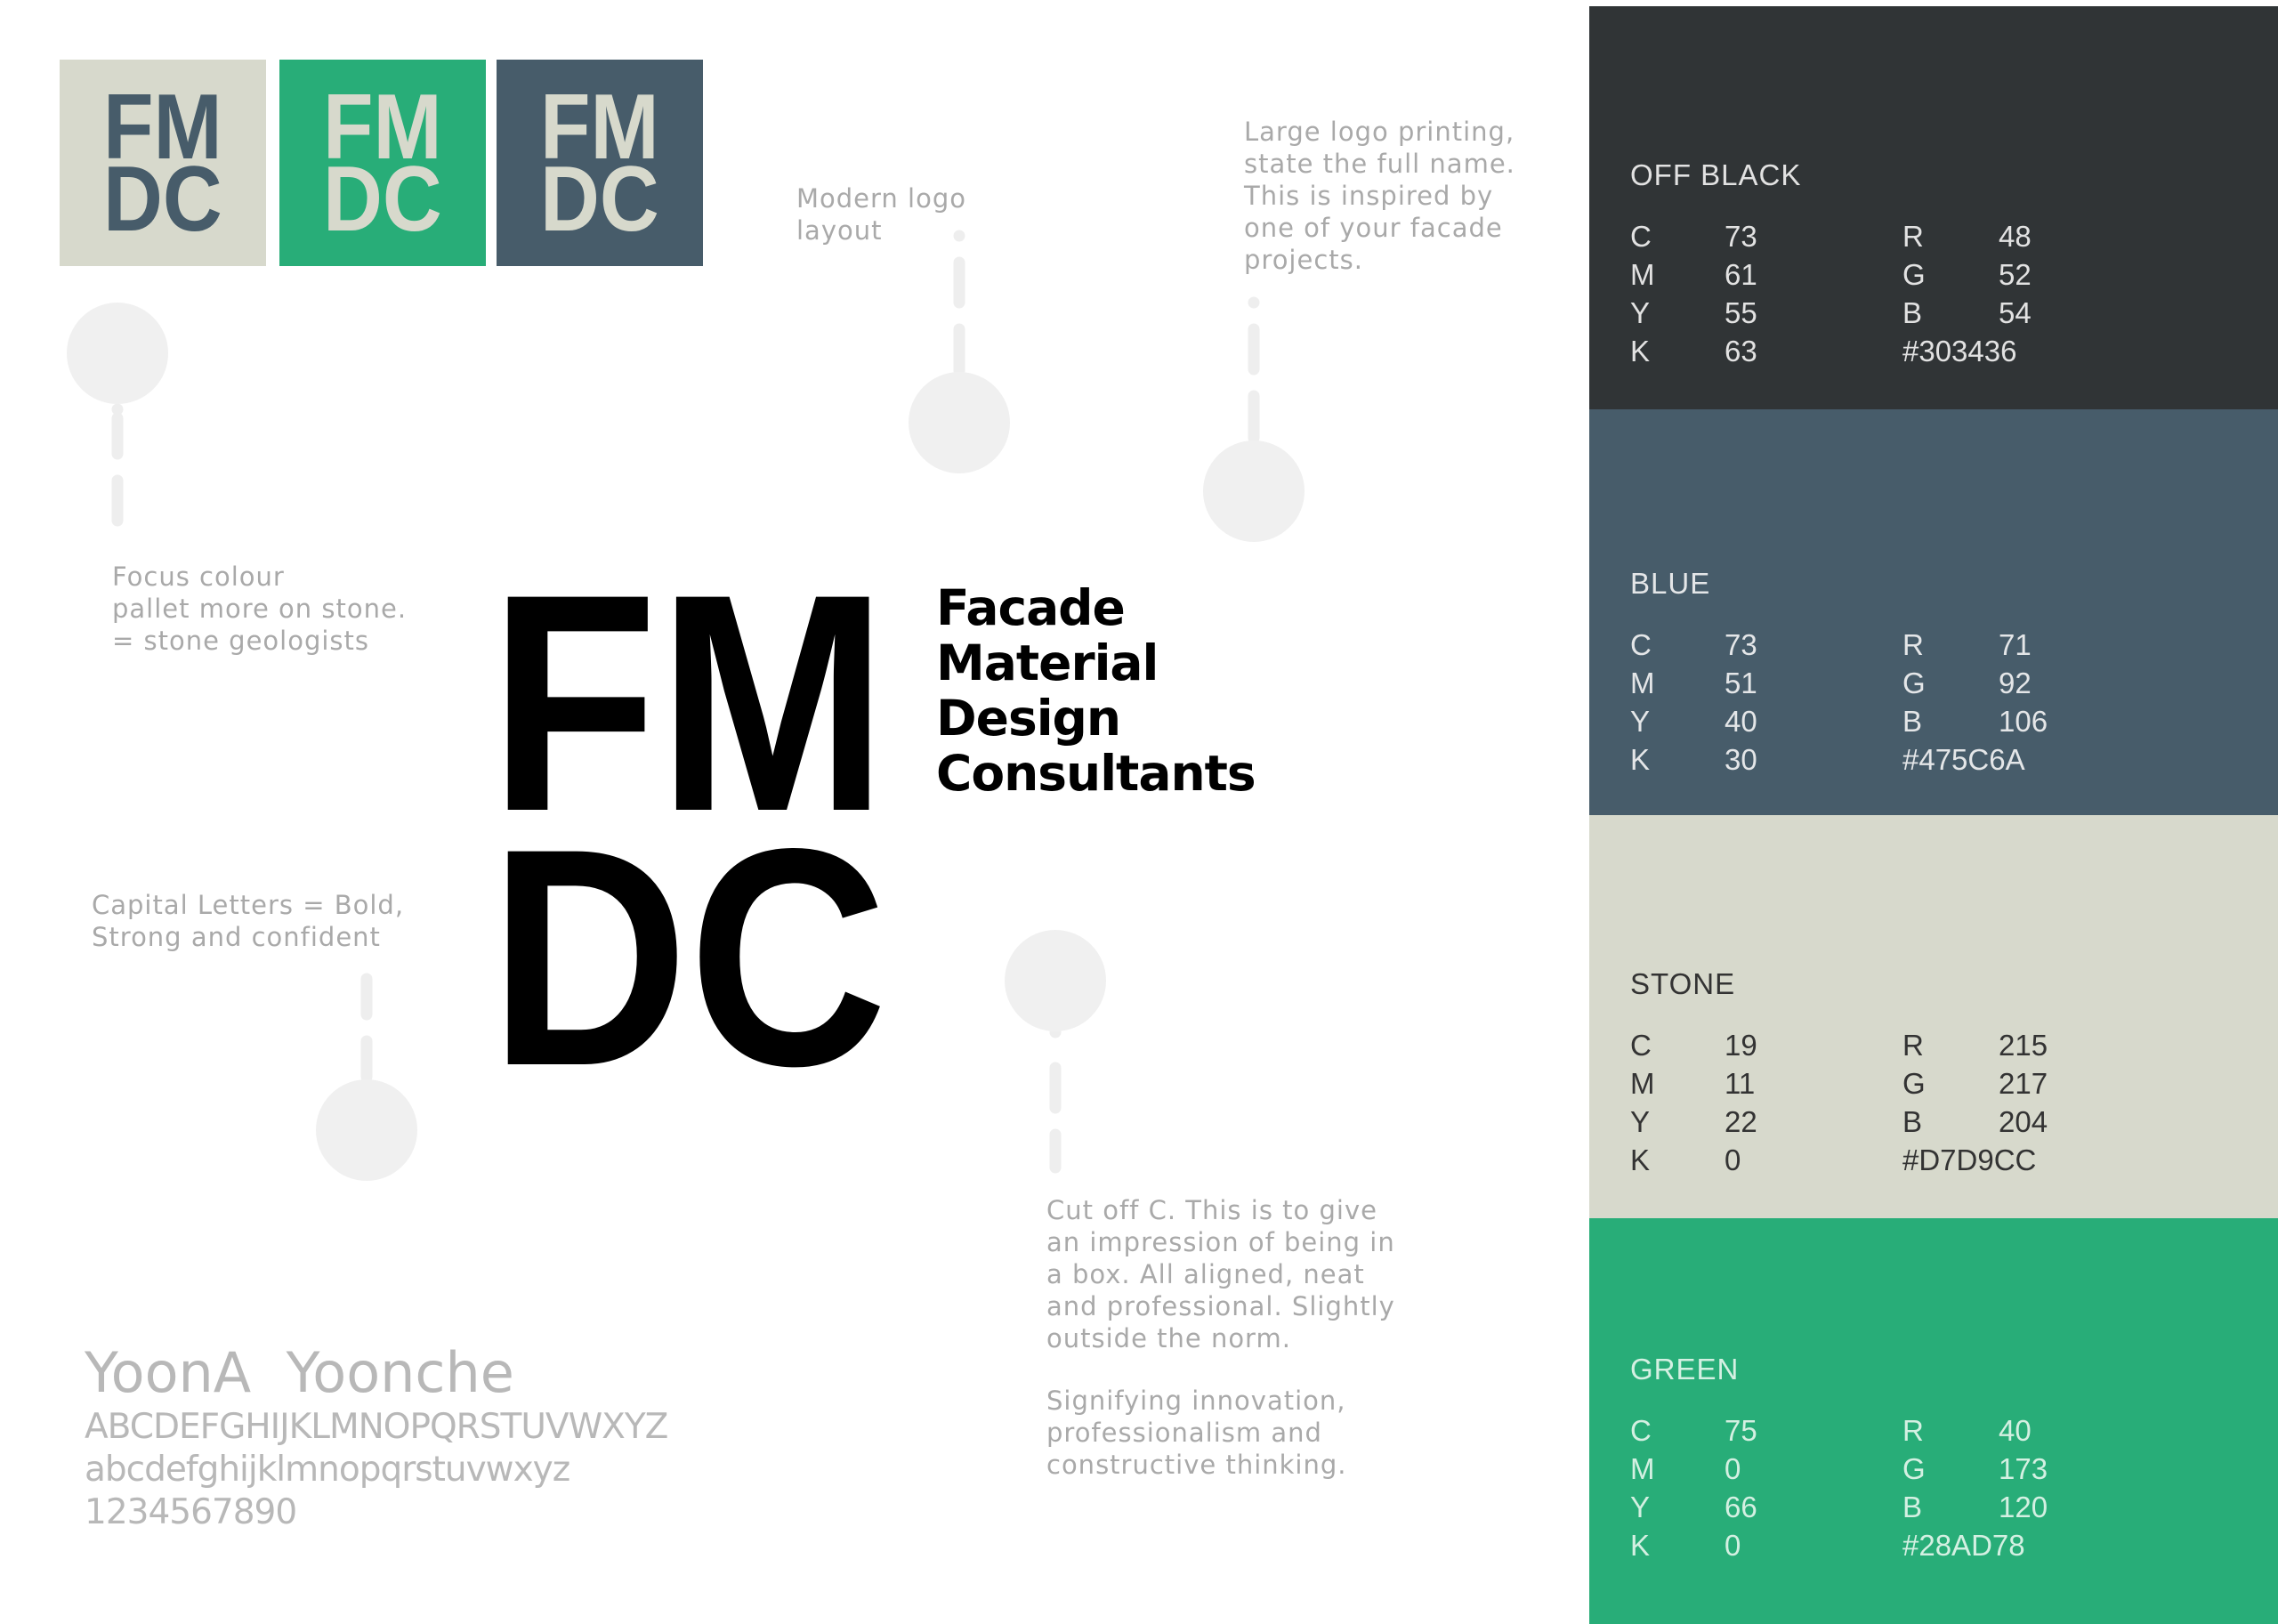  Describe the element at coordinates (1959, 352) in the screenshot. I see `hex-value: #303436` at that location.